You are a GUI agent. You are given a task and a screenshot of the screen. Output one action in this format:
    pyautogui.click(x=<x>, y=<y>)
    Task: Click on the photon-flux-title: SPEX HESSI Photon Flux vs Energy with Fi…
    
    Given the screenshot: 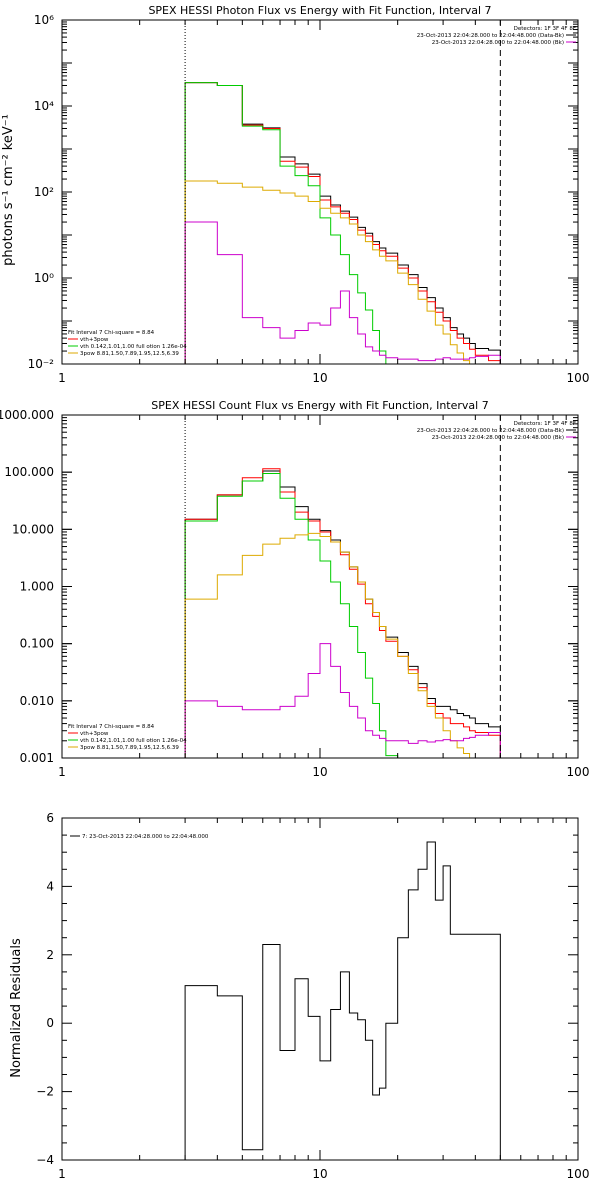 What is the action you would take?
    pyautogui.click(x=319, y=10)
    